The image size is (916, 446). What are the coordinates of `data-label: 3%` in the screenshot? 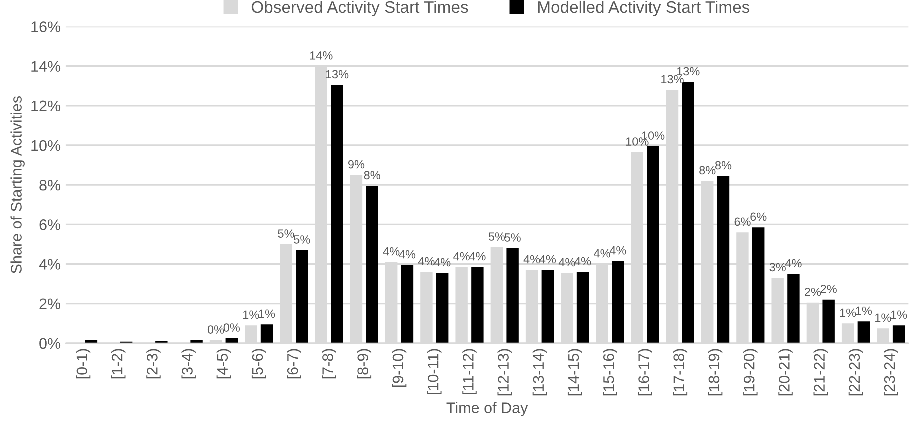 It's located at (778, 267).